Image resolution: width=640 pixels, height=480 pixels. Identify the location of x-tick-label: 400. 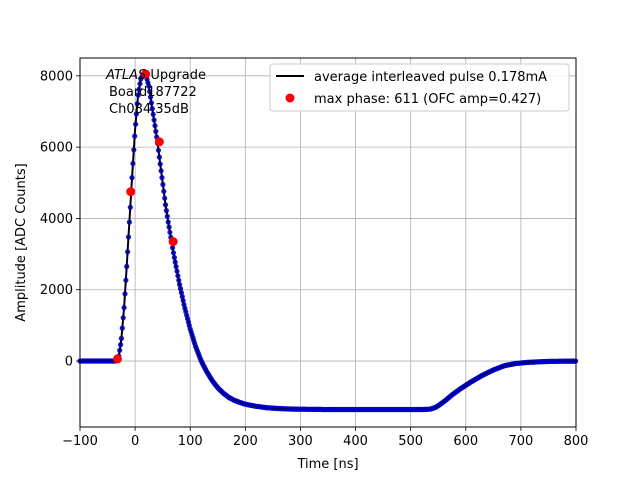
(355, 441).